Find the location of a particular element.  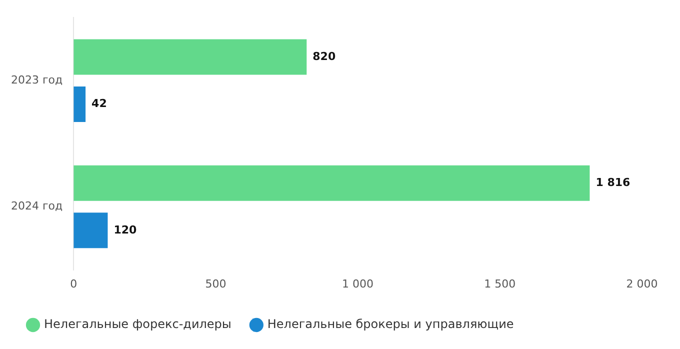

x-tick-label: 1 000 is located at coordinates (358, 283).